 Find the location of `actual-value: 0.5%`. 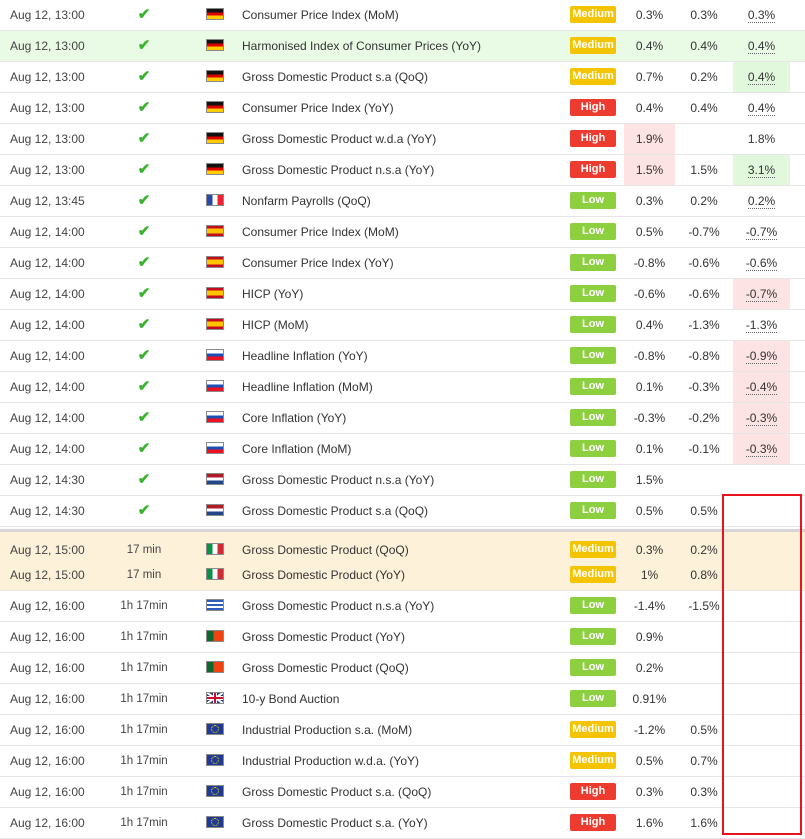

actual-value: 0.5% is located at coordinates (649, 761).